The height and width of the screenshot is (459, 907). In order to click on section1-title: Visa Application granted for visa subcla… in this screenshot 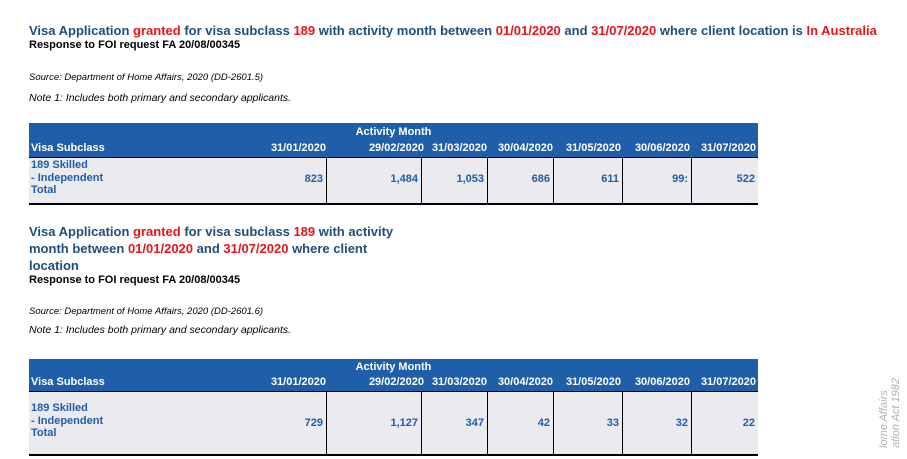, I will do `click(453, 30)`.